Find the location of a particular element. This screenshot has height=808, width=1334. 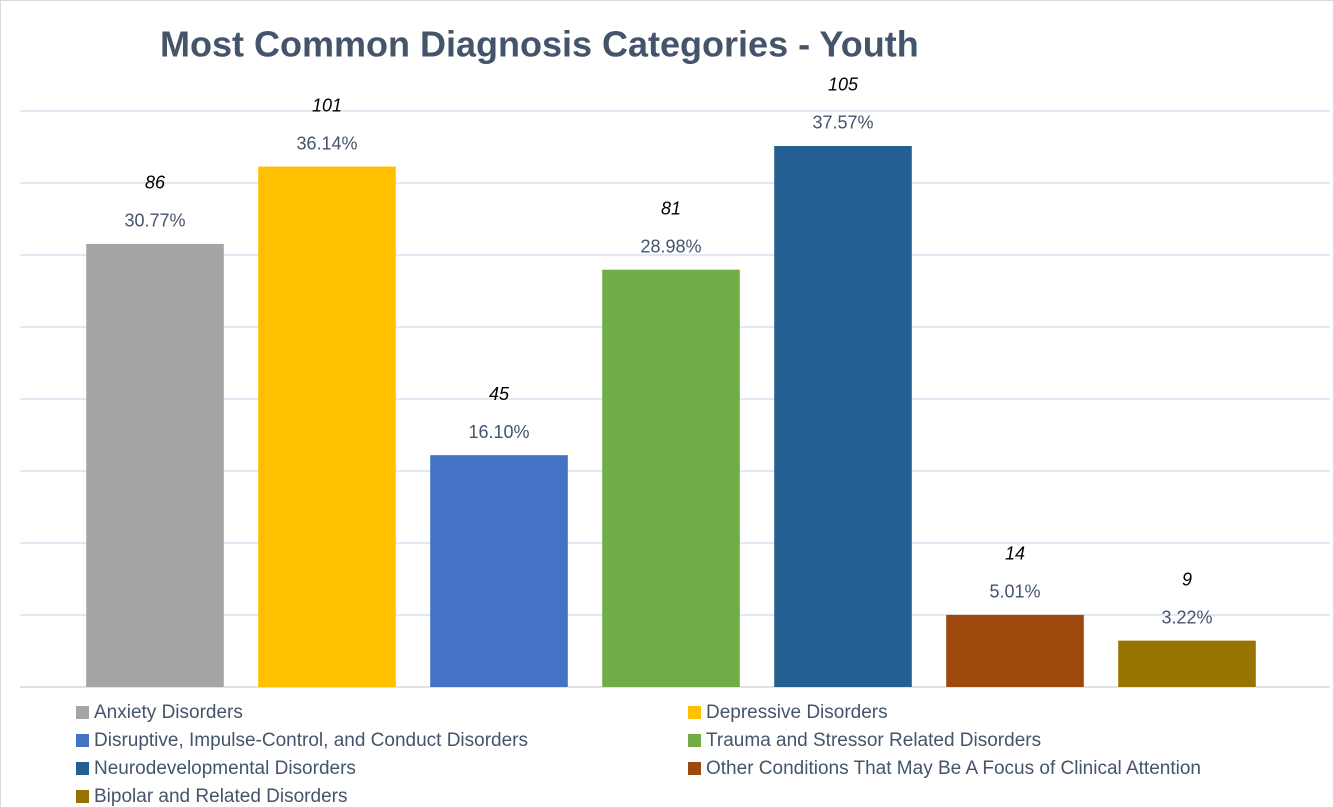

value-label: 36.14% is located at coordinates (326, 143).